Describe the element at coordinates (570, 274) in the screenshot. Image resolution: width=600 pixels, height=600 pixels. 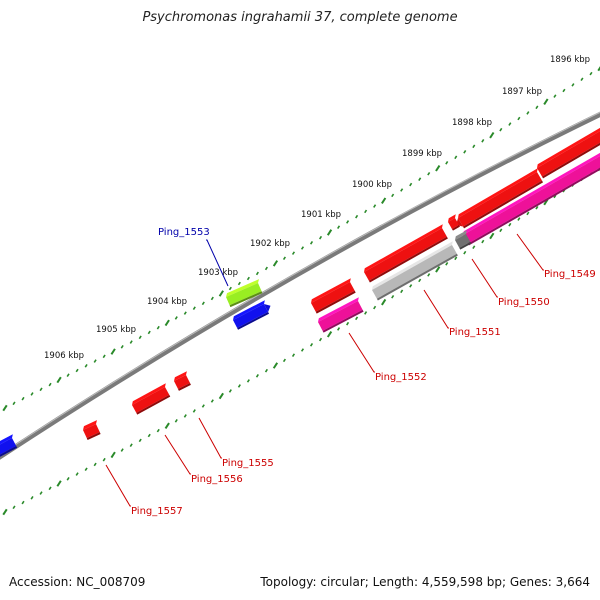
I see `gene-label: Ping_1549` at that location.